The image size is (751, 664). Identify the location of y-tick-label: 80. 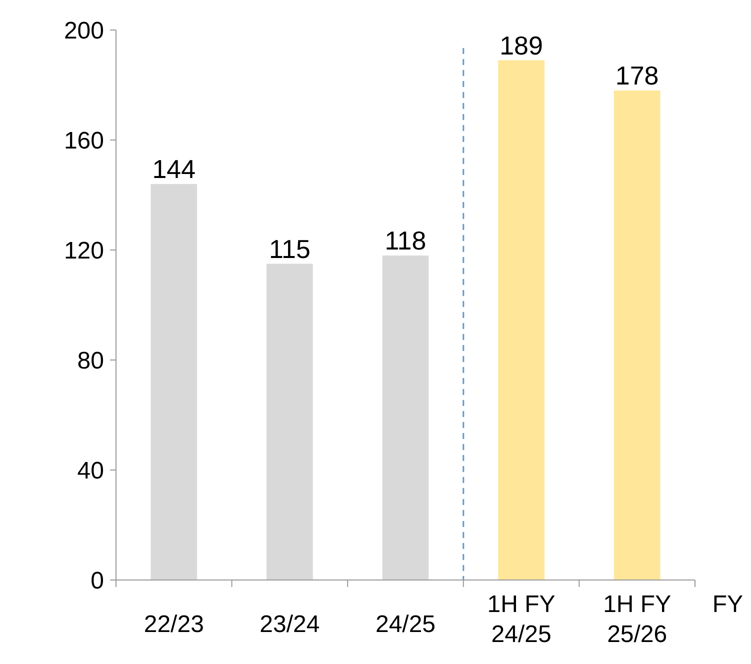
(90, 360).